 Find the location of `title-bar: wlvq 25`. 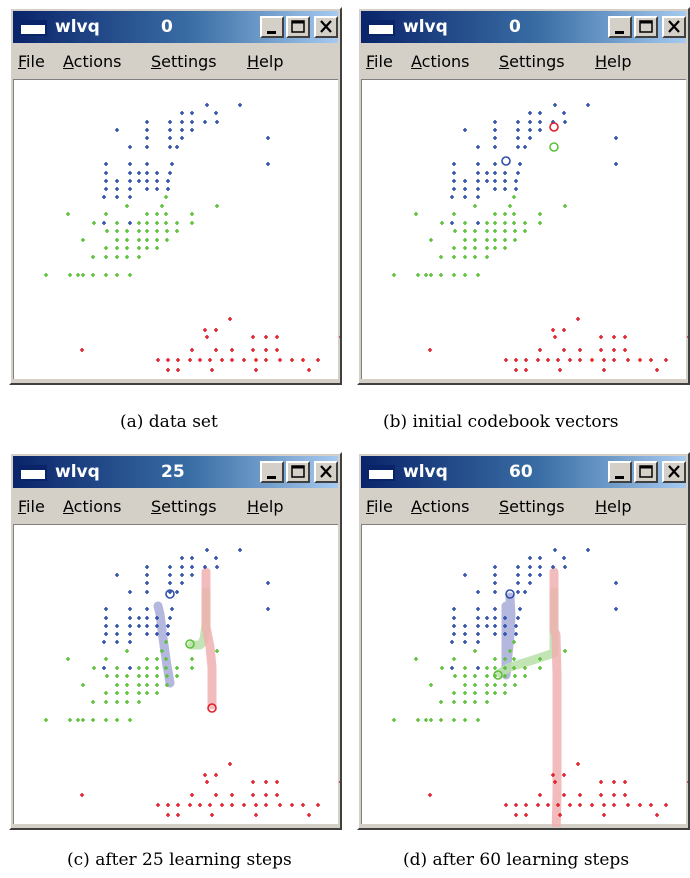

title-bar: wlvq 25 is located at coordinates (175, 472).